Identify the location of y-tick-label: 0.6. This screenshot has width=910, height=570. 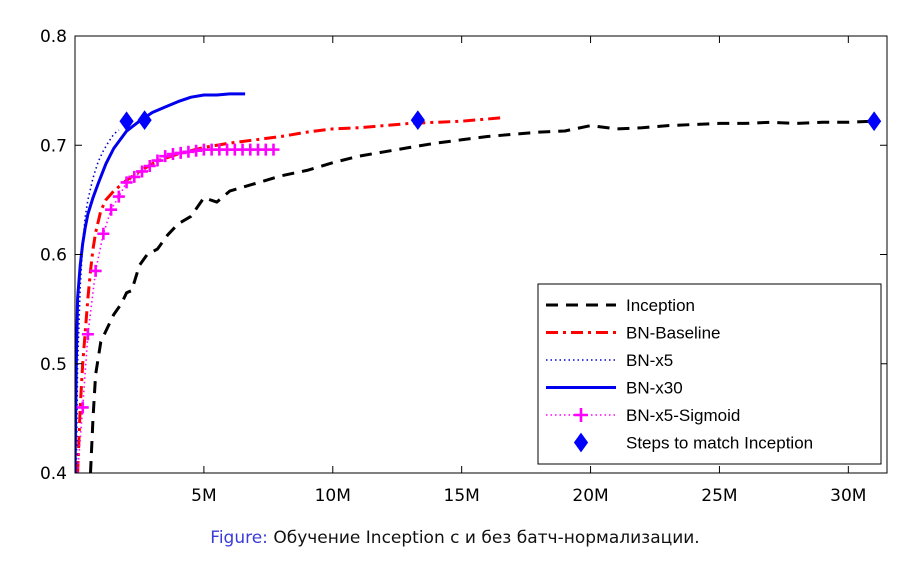
(53, 256).